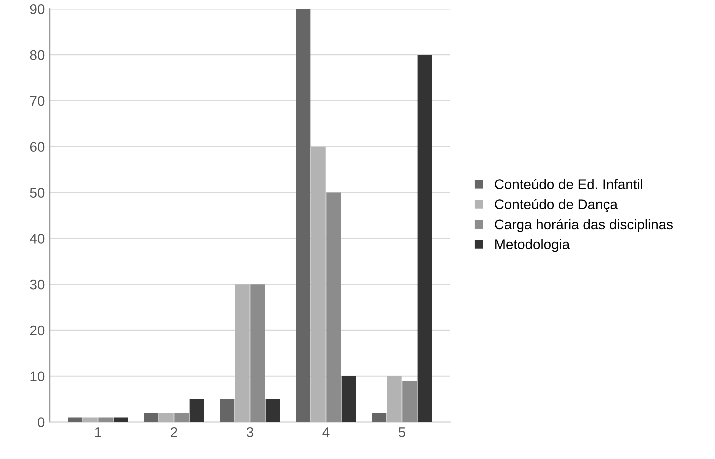 The height and width of the screenshot is (459, 715). What do you see at coordinates (556, 205) in the screenshot?
I see `legend-label: Conteúdo de Dança` at bounding box center [556, 205].